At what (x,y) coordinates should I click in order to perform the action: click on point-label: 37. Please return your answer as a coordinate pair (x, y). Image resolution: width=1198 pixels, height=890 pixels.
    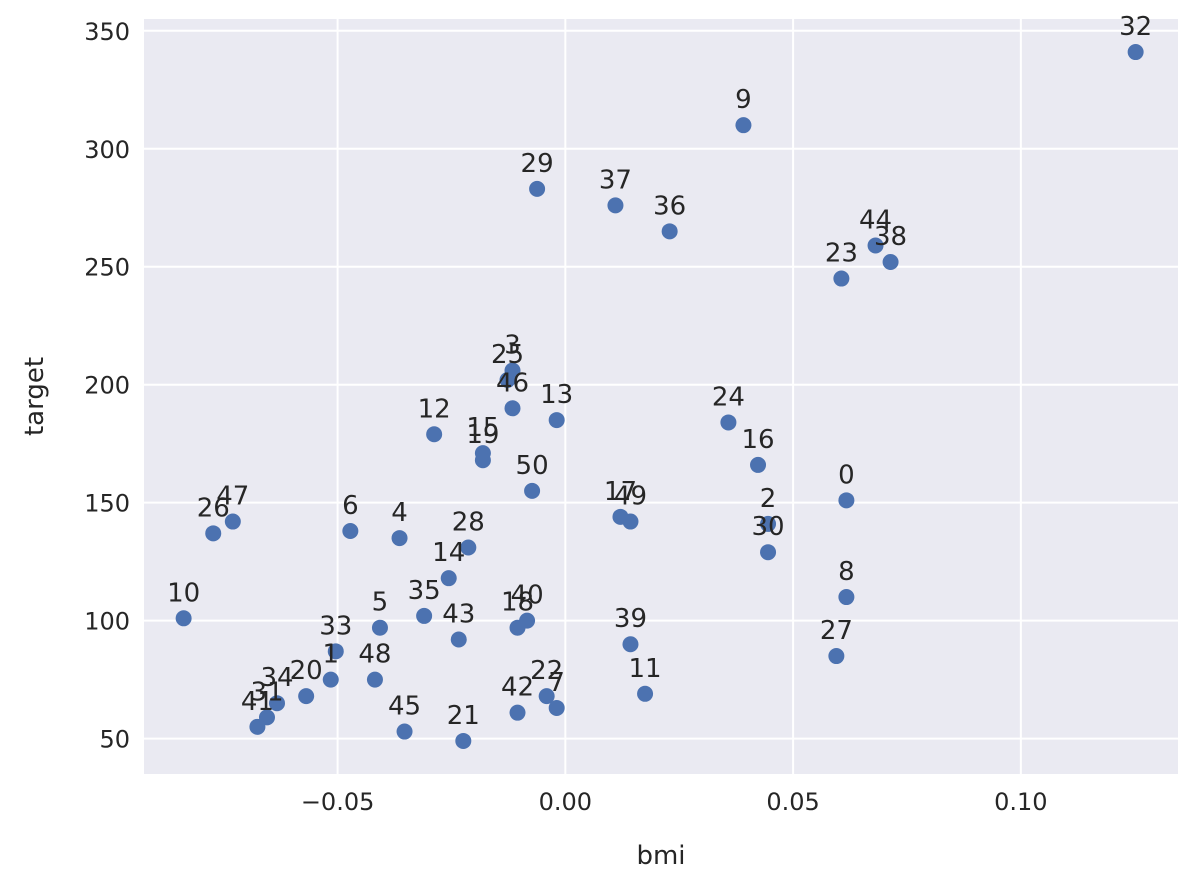
    Looking at the image, I should click on (615, 180).